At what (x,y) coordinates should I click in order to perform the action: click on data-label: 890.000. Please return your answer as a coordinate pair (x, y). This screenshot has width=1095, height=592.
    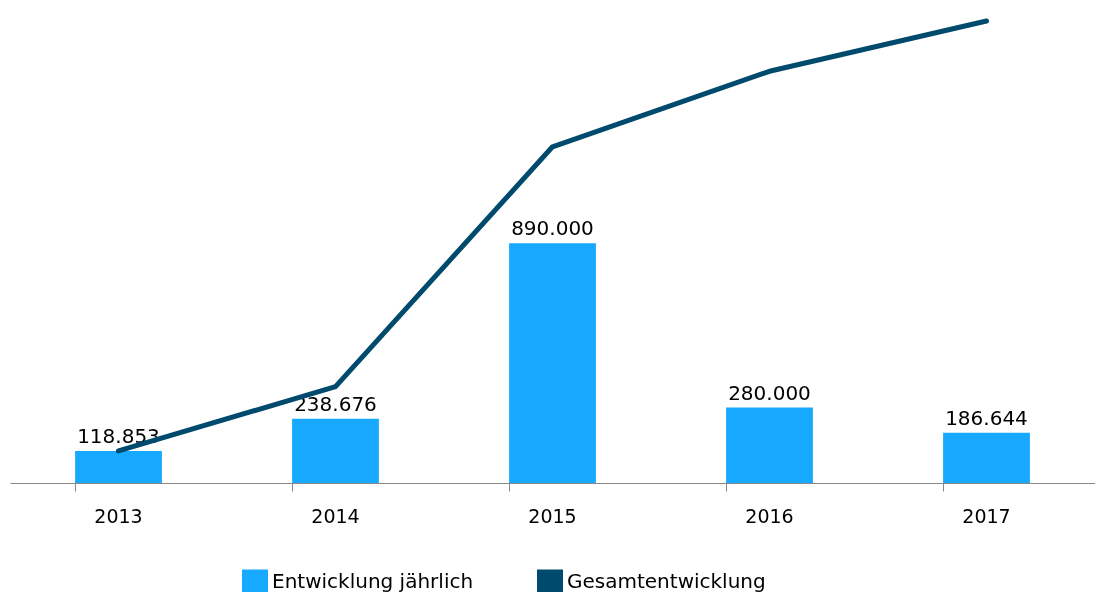
    Looking at the image, I should click on (552, 228).